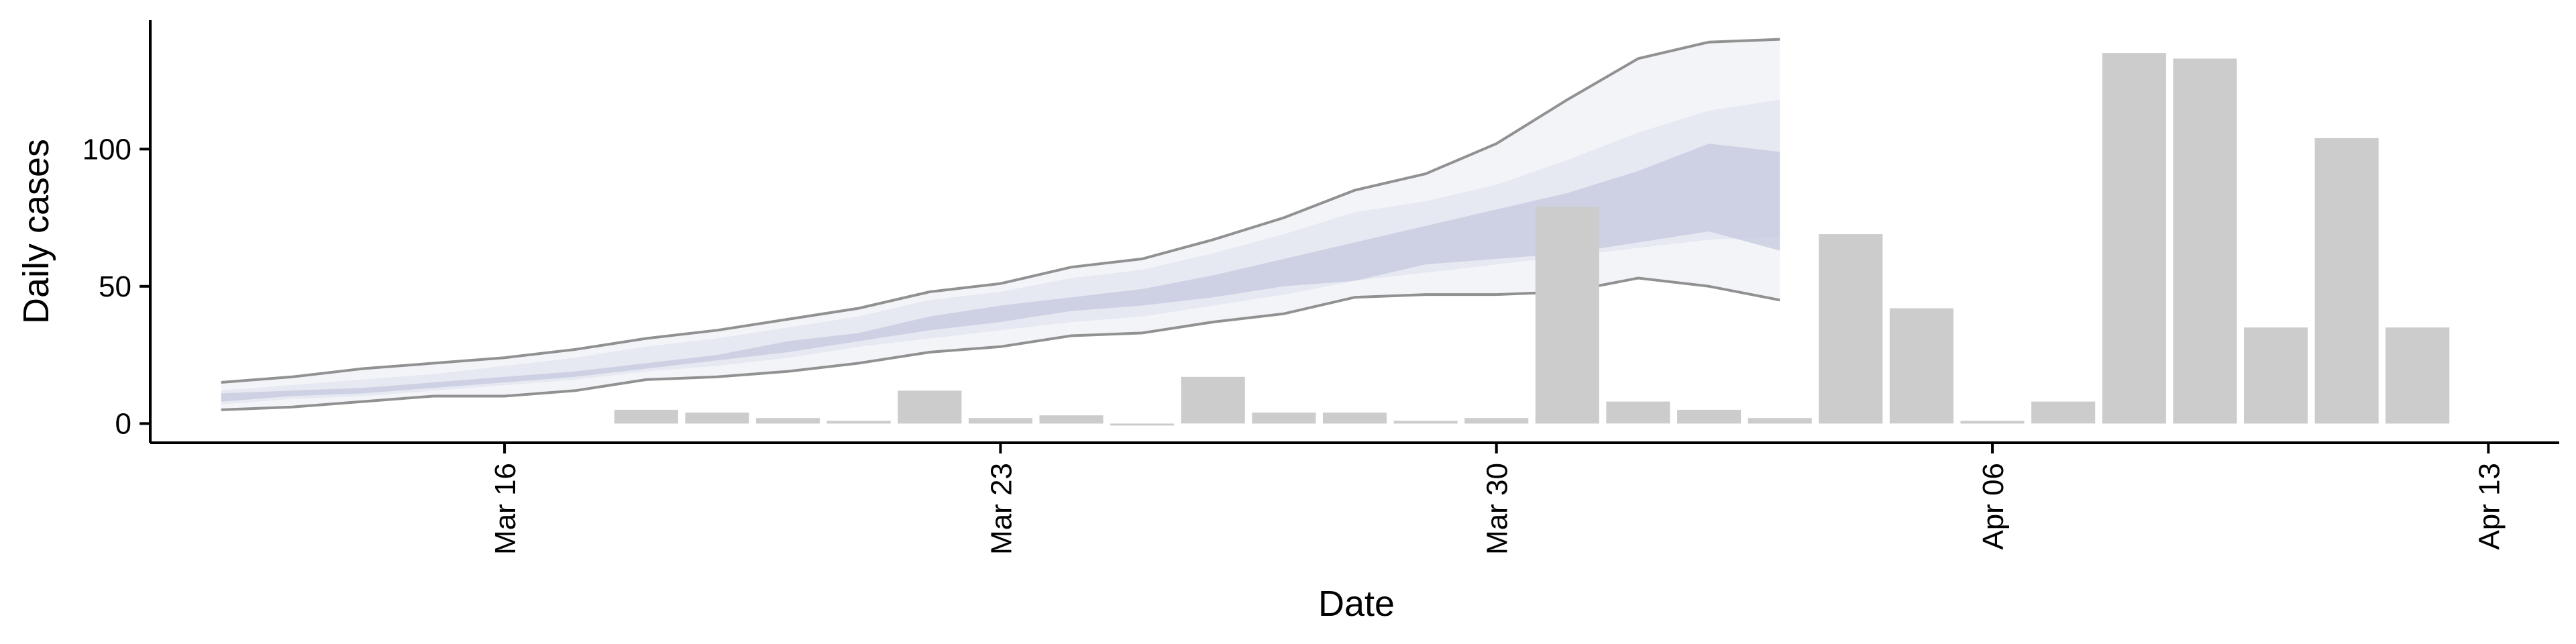 The width and height of the screenshot is (2576, 644). What do you see at coordinates (2489, 506) in the screenshot?
I see `x-tick-label: Apr 13` at bounding box center [2489, 506].